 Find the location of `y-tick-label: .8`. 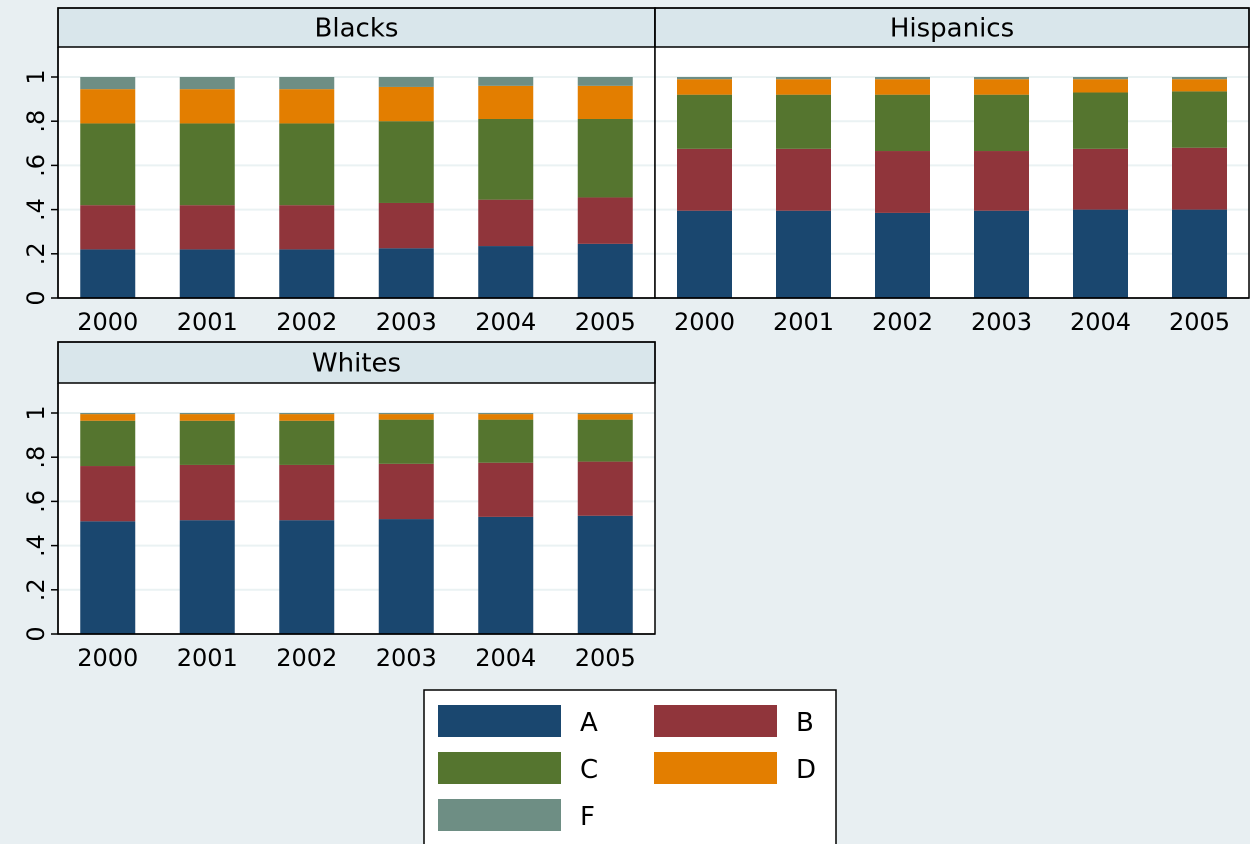

y-tick-label: .8 is located at coordinates (36, 457).